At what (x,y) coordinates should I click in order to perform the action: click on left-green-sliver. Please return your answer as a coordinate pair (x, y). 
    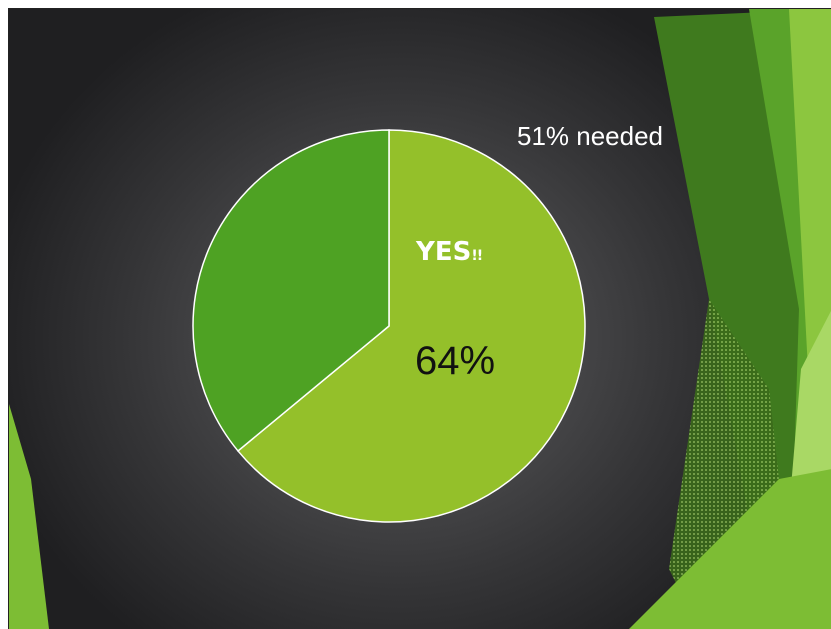
    Looking at the image, I should click on (29, 516).